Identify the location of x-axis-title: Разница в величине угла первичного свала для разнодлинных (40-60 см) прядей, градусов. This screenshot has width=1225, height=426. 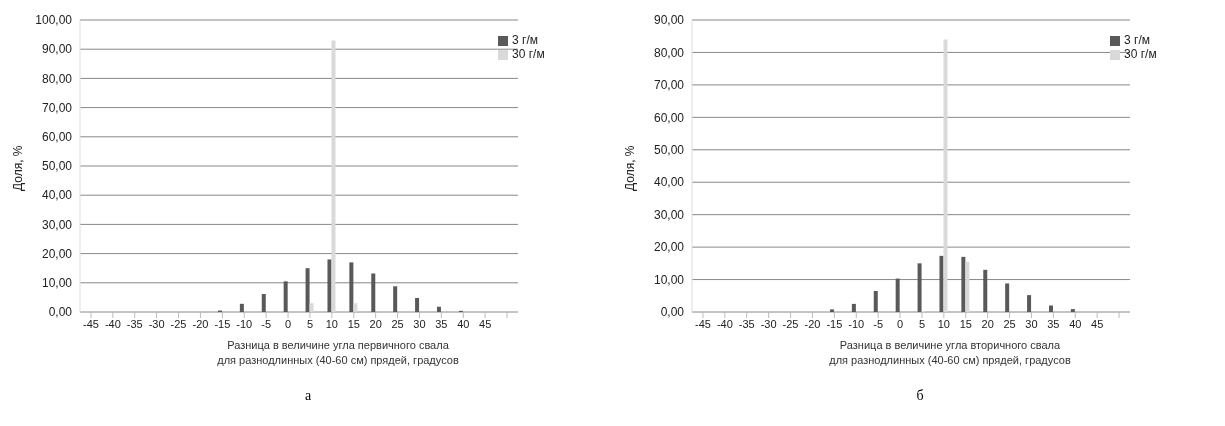
(338, 353).